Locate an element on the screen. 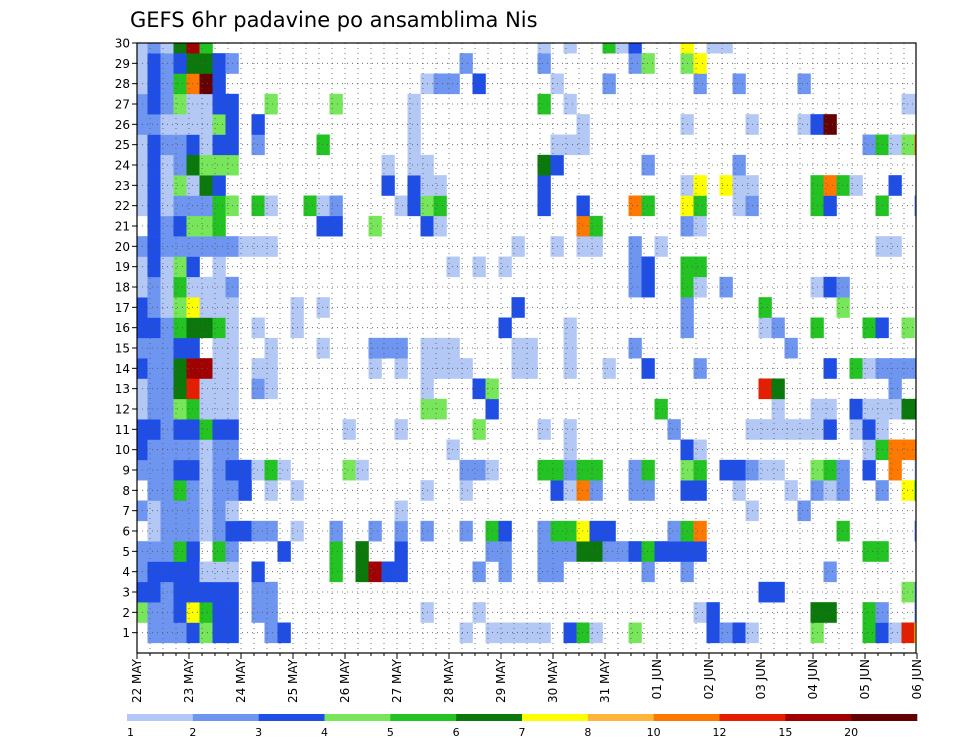  x-tick-label: 30 MAY is located at coordinates (553, 680).